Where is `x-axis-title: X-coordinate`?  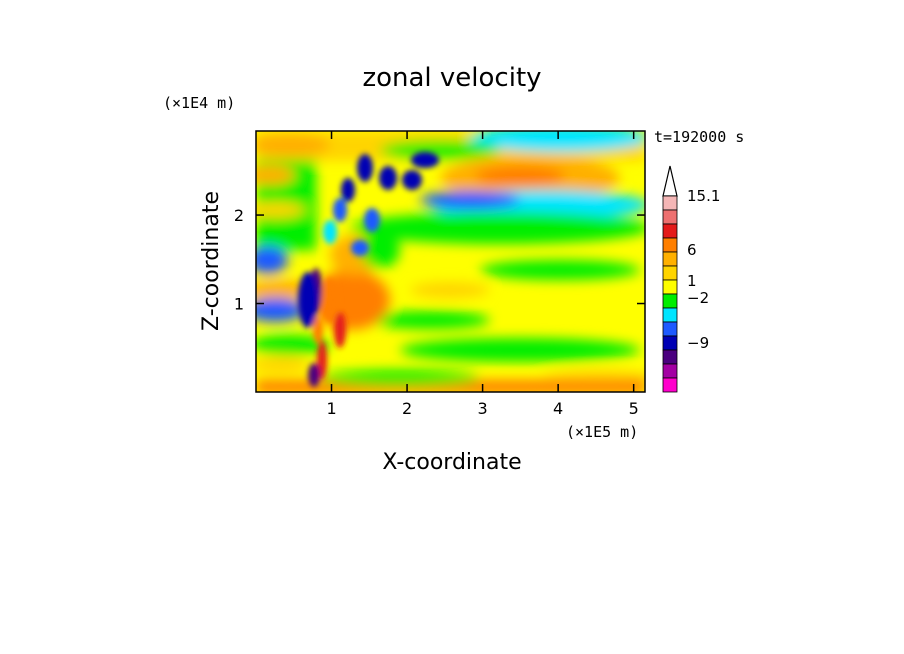 x-axis-title: X-coordinate is located at coordinates (451, 462).